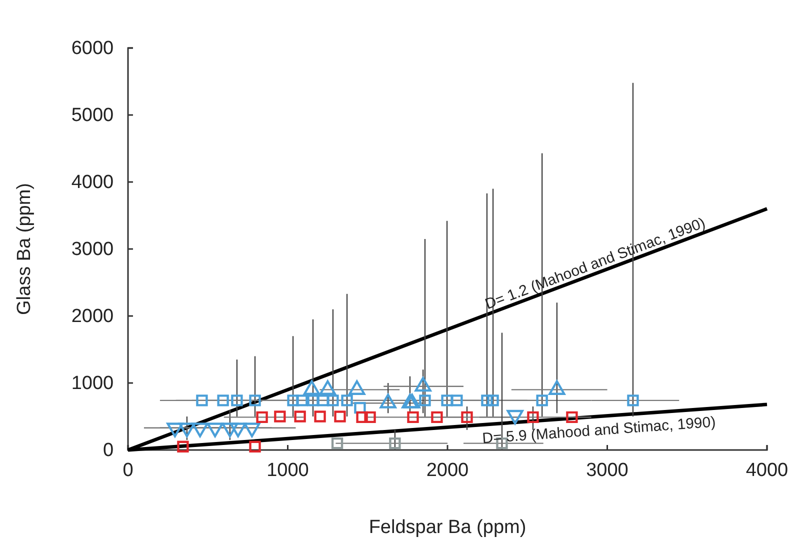 This screenshot has width=796, height=550. What do you see at coordinates (24, 249) in the screenshot?
I see `y-axis-title: Glass Ba (ppm)` at bounding box center [24, 249].